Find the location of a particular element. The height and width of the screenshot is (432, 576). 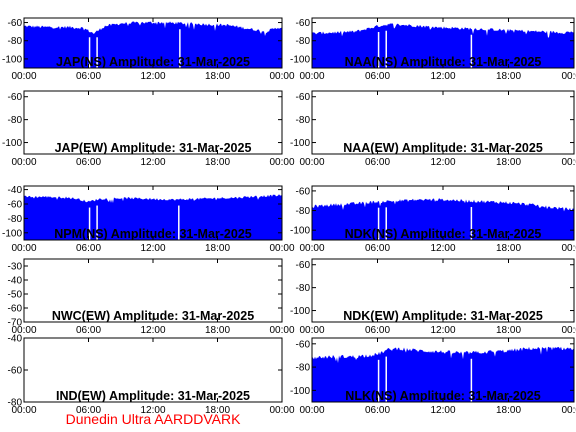

panel-title: NLK(NS) Amplitude: 31-Mar-2025 is located at coordinates (442, 396).